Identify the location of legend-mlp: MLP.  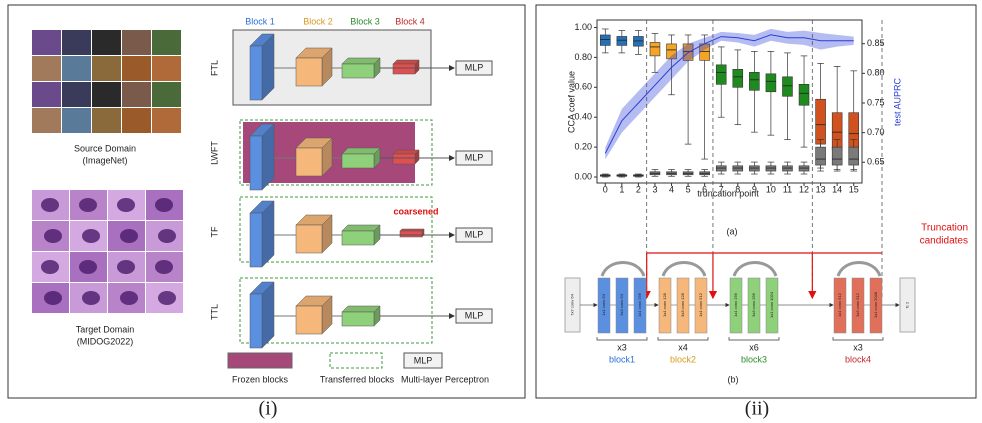
(423, 360).